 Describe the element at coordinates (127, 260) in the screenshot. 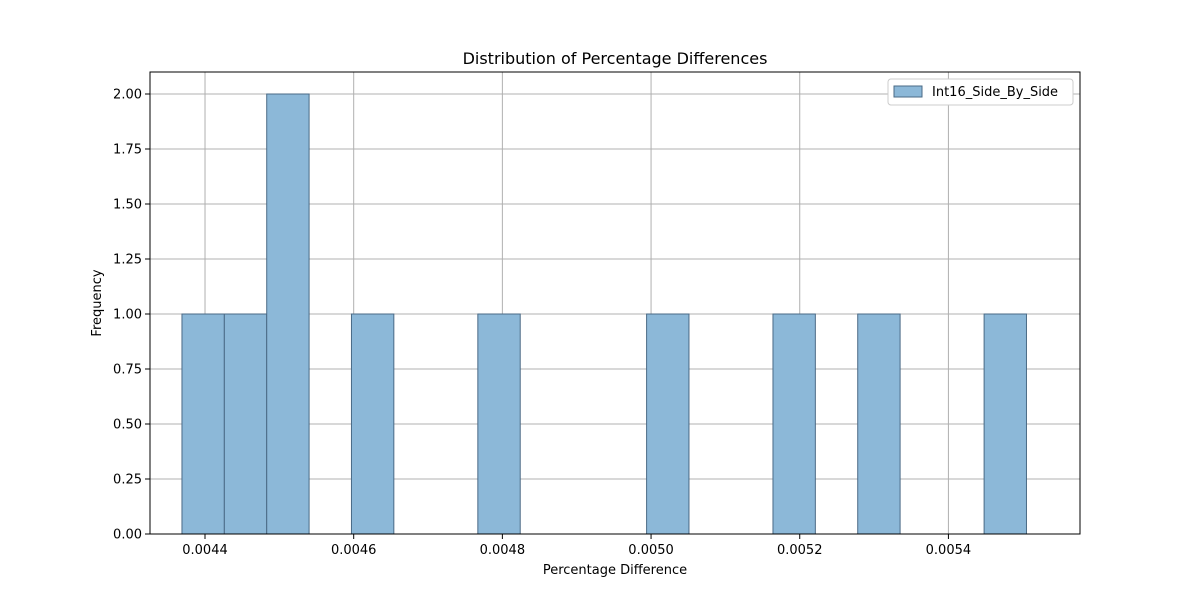

I see `y-tick-label: 1.25` at that location.